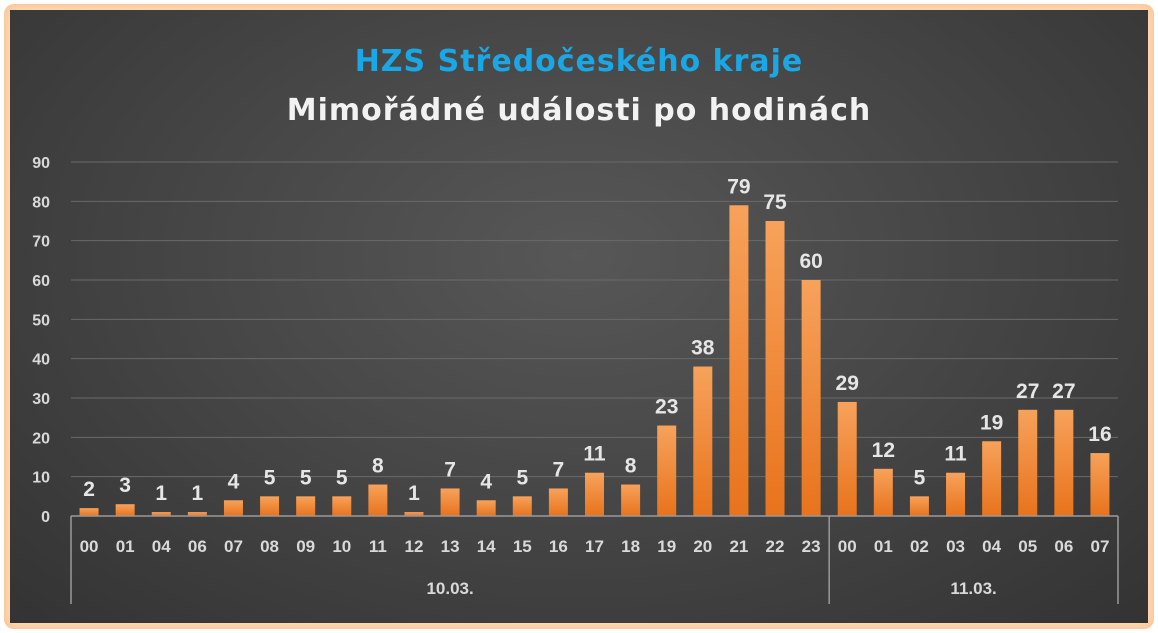 The image size is (1158, 633). I want to click on y-tick-label: 70, so click(41, 242).